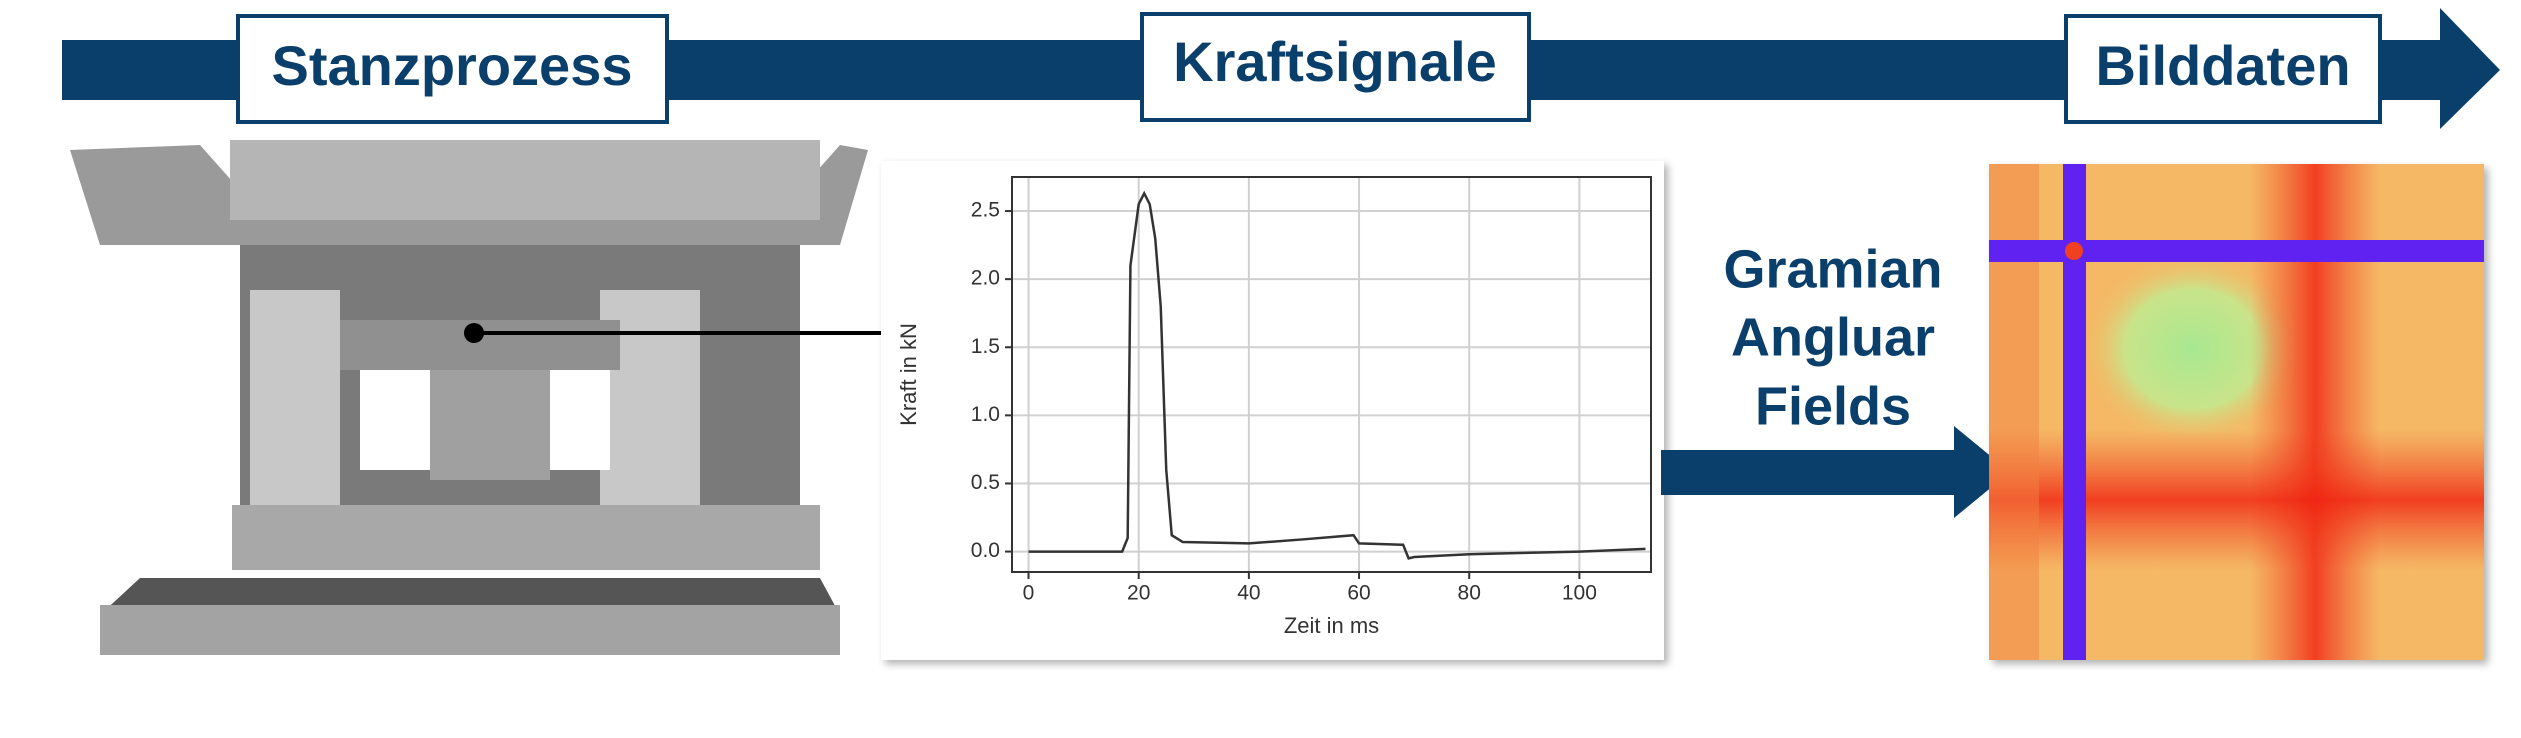  I want to click on x-tick-label: 60, so click(1358, 593).